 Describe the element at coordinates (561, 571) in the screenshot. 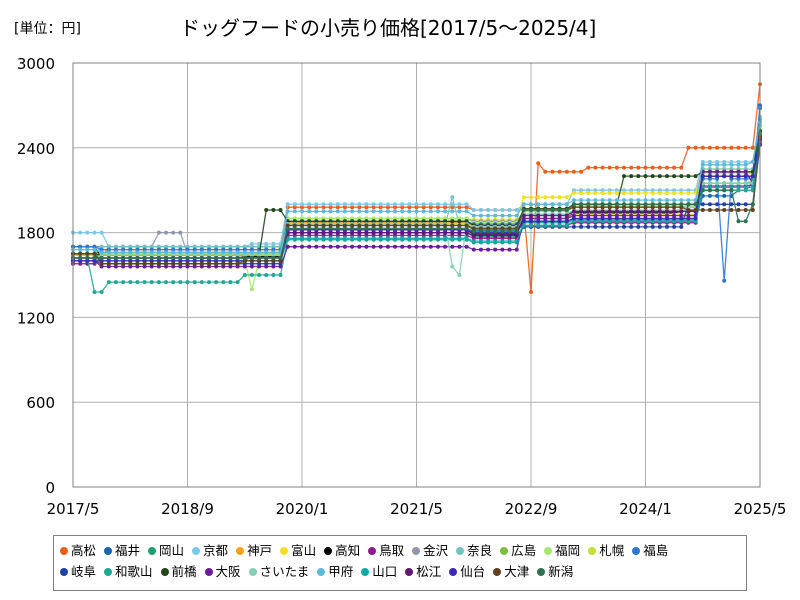

I see `legend-label: 新潟` at that location.